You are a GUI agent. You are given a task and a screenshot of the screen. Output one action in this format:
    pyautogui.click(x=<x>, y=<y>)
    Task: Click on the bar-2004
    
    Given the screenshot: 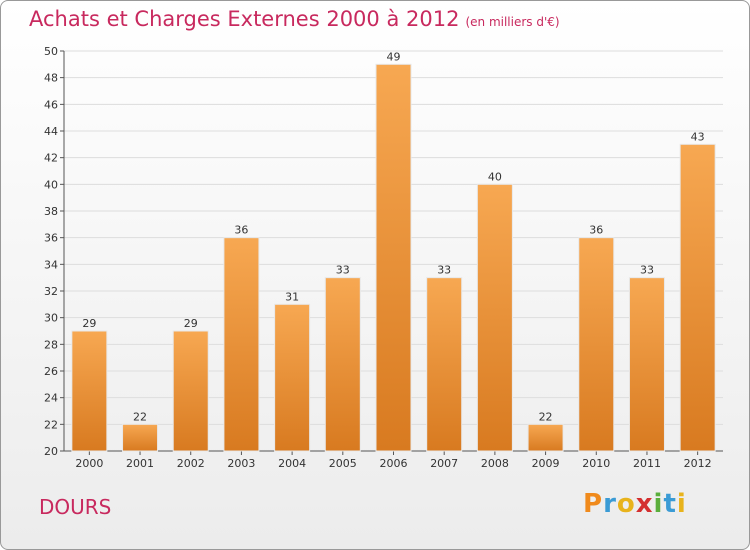 What is the action you would take?
    pyautogui.click(x=292, y=377)
    